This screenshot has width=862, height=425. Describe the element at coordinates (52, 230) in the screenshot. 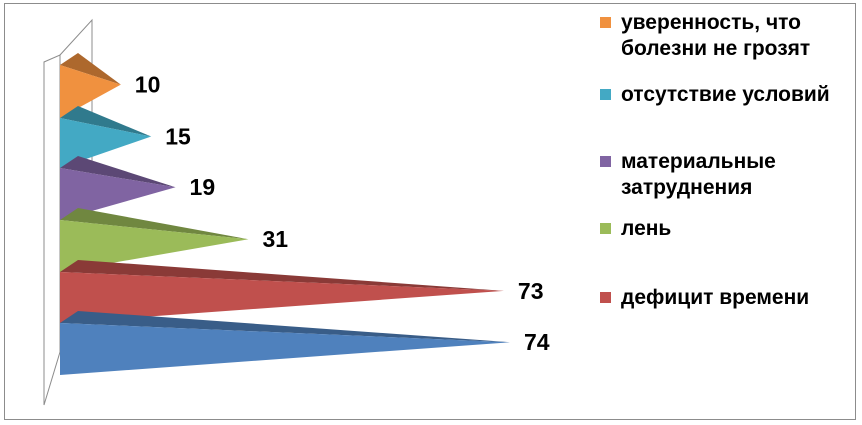

I see `side-wall` at that location.